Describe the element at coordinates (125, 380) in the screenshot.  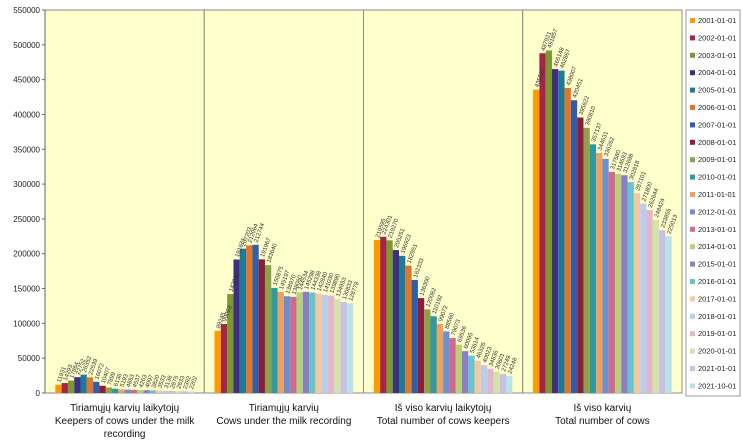
I see `data-label: 5193` at that location.